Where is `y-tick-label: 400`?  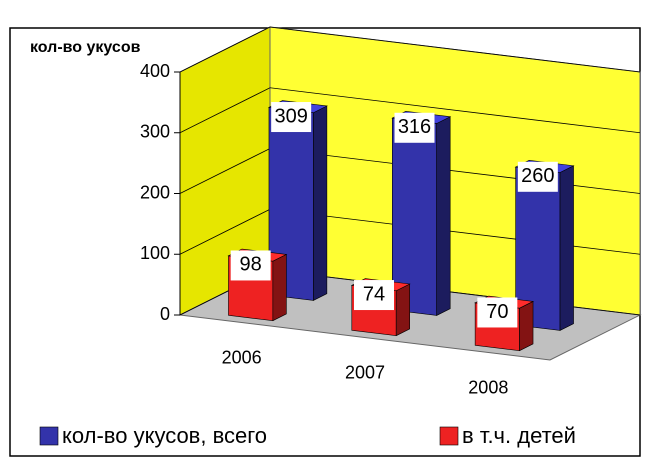 y-tick-label: 400 is located at coordinates (155, 71).